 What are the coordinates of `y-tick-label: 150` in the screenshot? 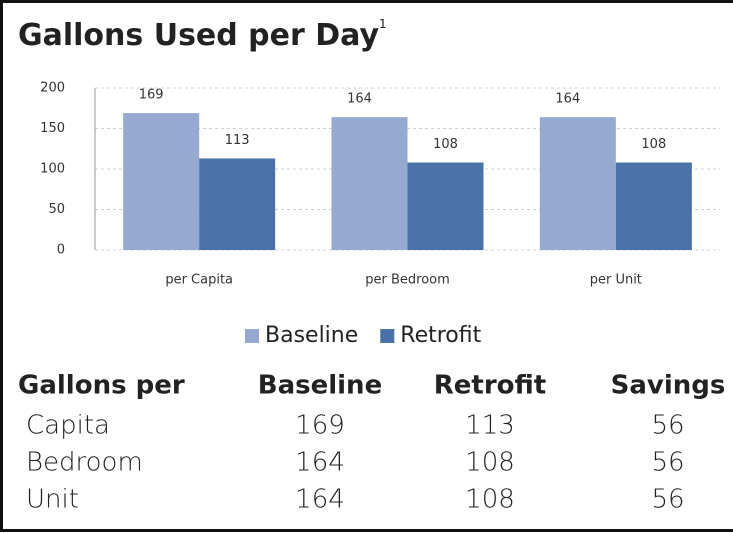 It's located at (52, 128).